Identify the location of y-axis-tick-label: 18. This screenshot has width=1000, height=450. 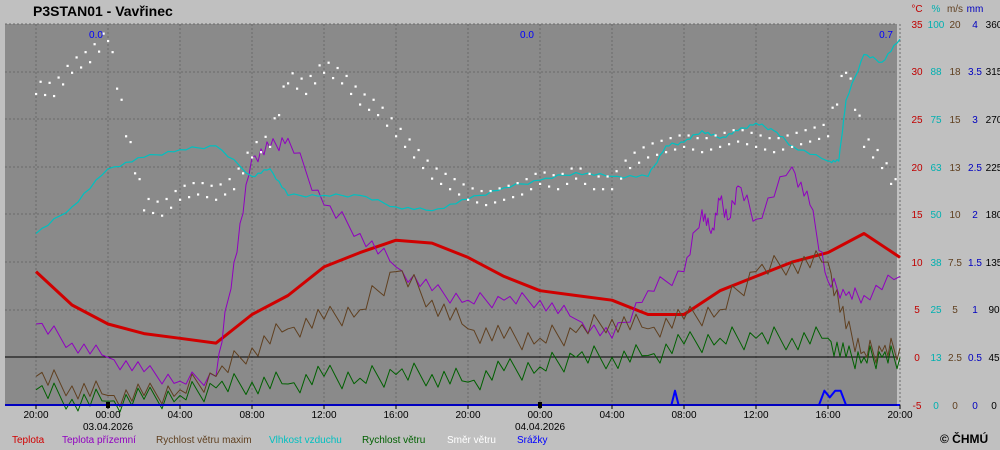
(955, 72).